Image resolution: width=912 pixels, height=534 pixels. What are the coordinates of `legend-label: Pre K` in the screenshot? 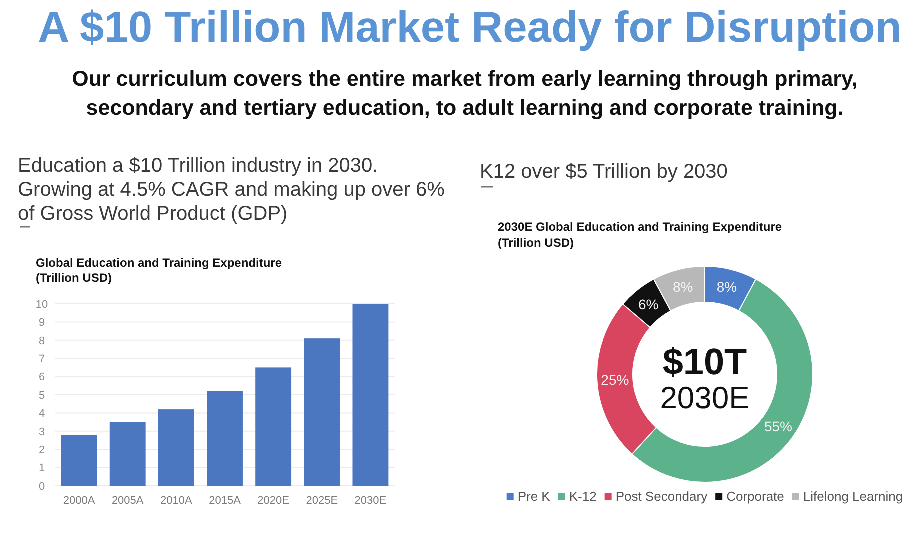 It's located at (534, 496).